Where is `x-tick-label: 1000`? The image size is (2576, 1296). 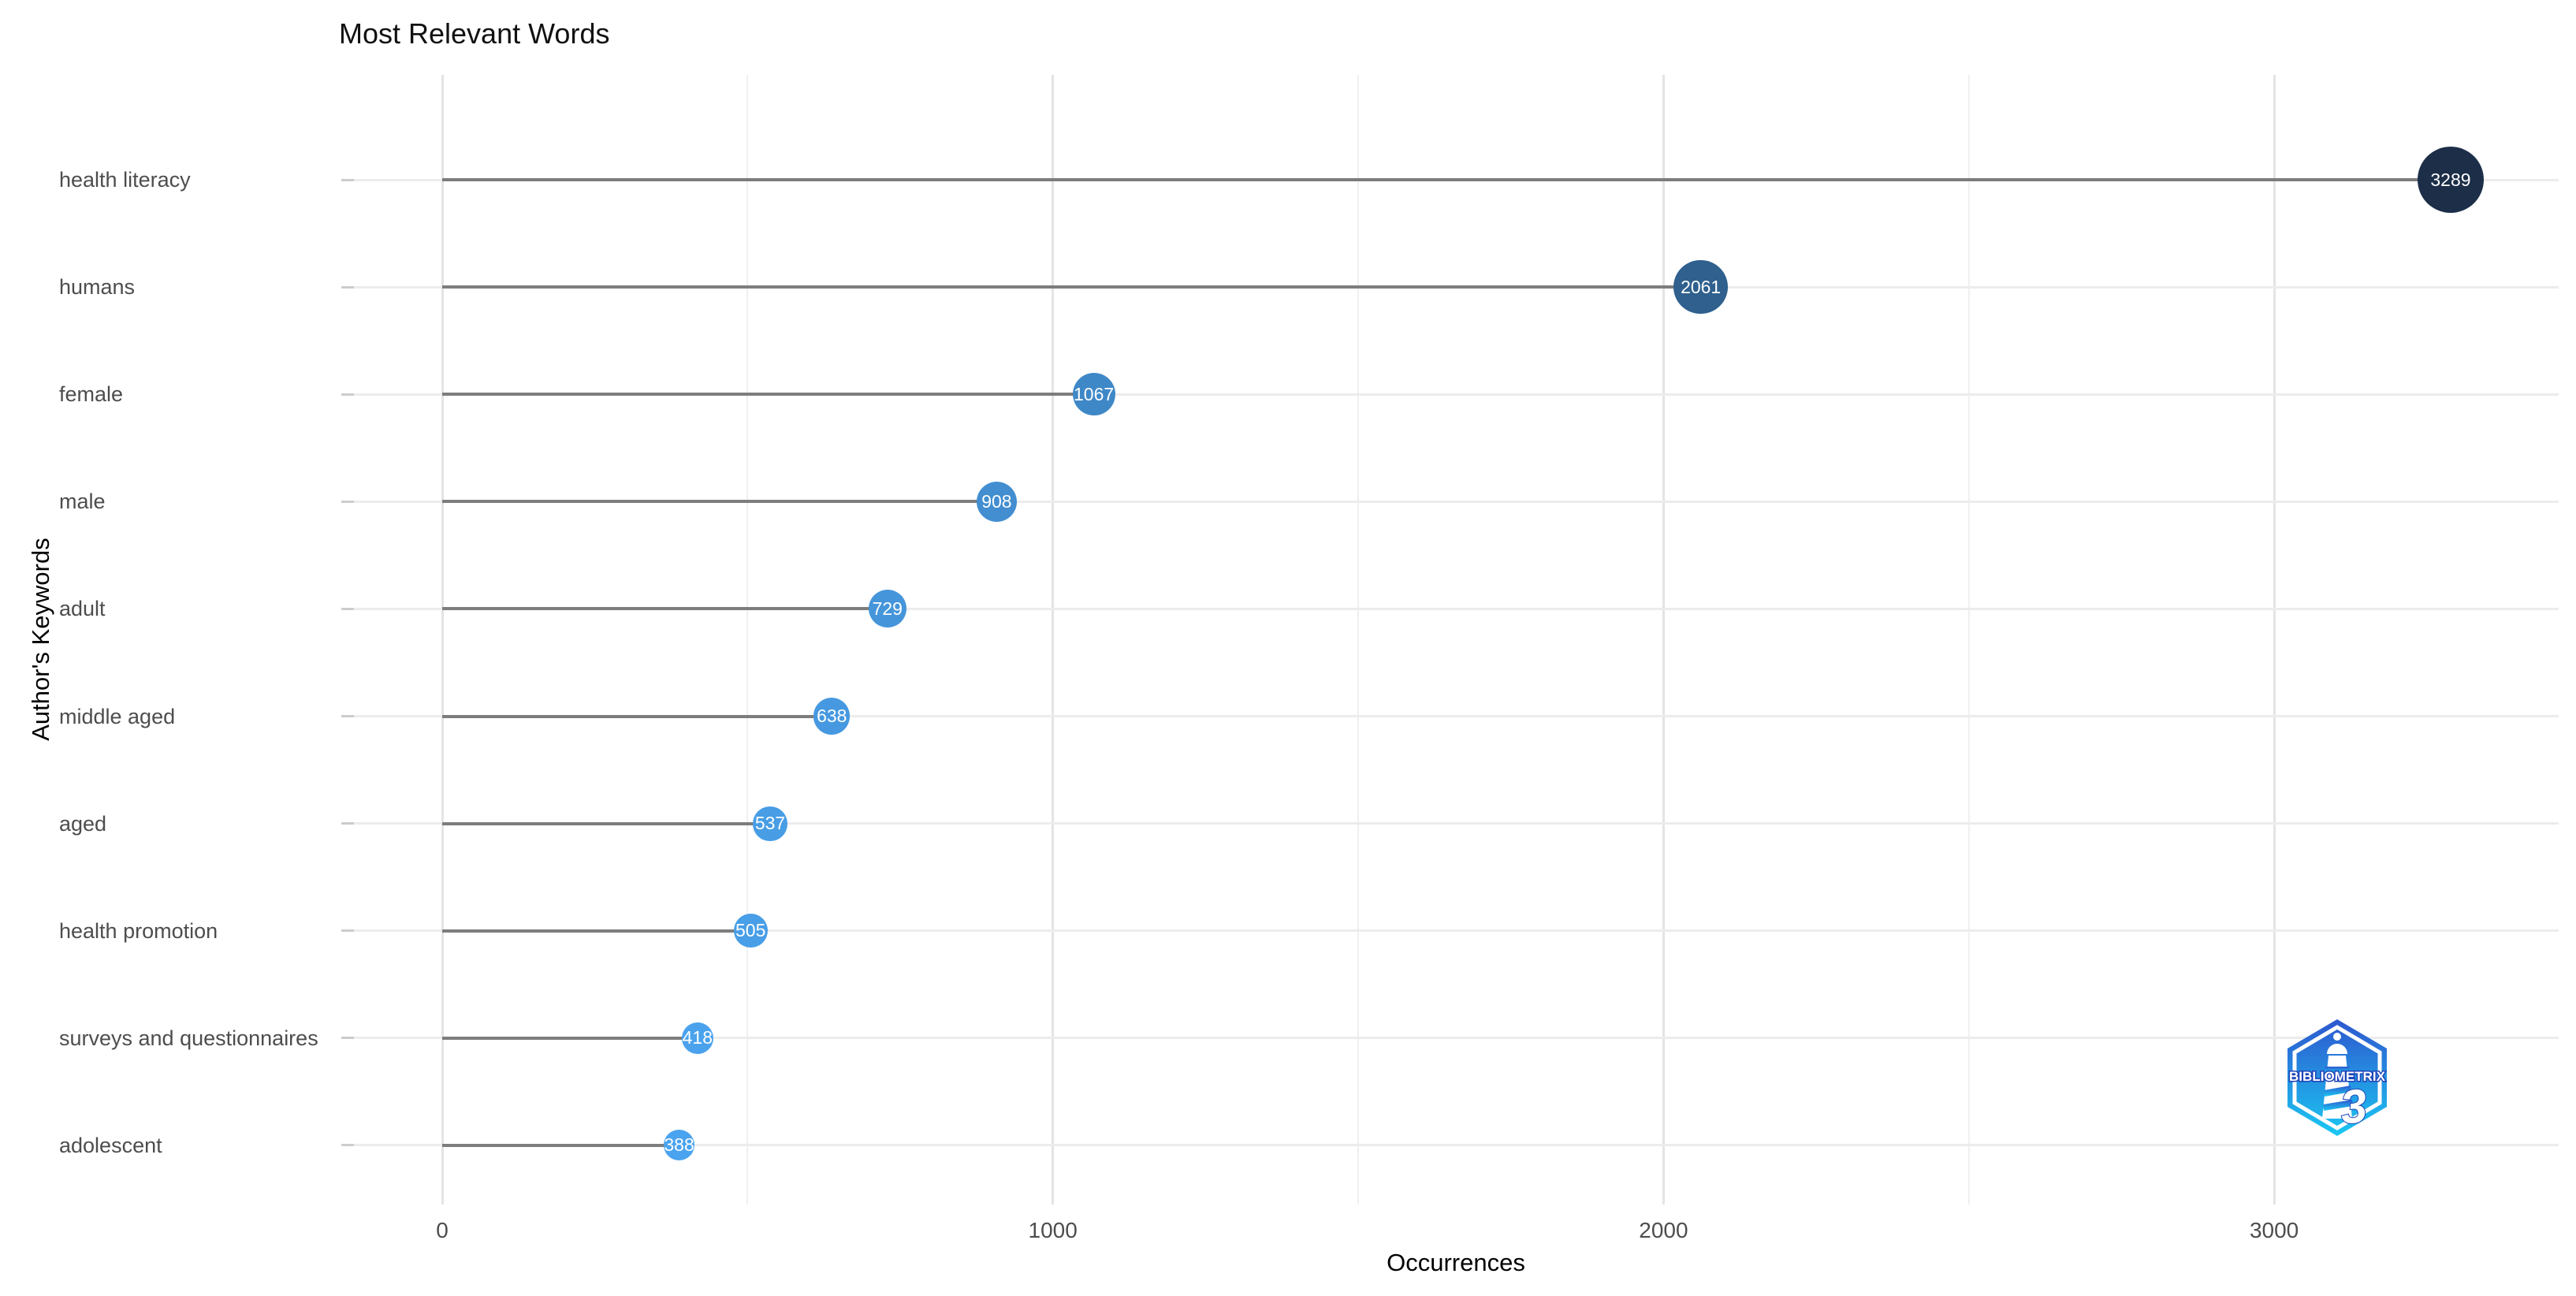 x-tick-label: 1000 is located at coordinates (1053, 1230).